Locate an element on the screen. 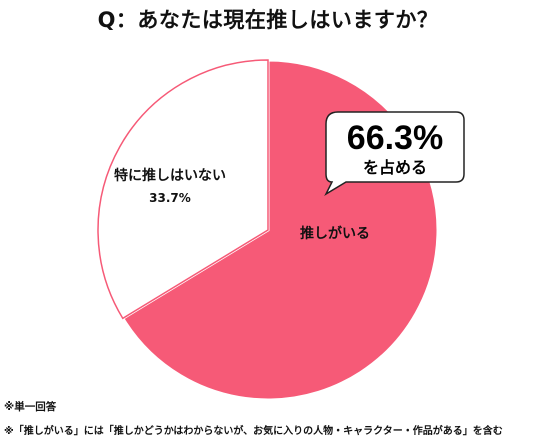  slice-value-label-2: 33.7% is located at coordinates (170, 198).